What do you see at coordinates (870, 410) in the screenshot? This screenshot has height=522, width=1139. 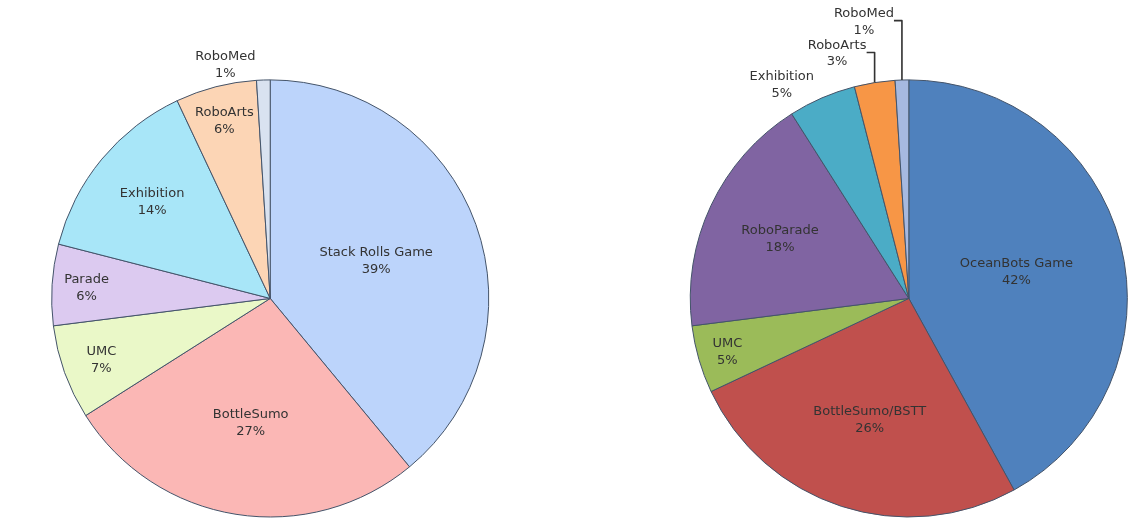 I see `slice-label: BottleSumo/BSTT` at bounding box center [870, 410].